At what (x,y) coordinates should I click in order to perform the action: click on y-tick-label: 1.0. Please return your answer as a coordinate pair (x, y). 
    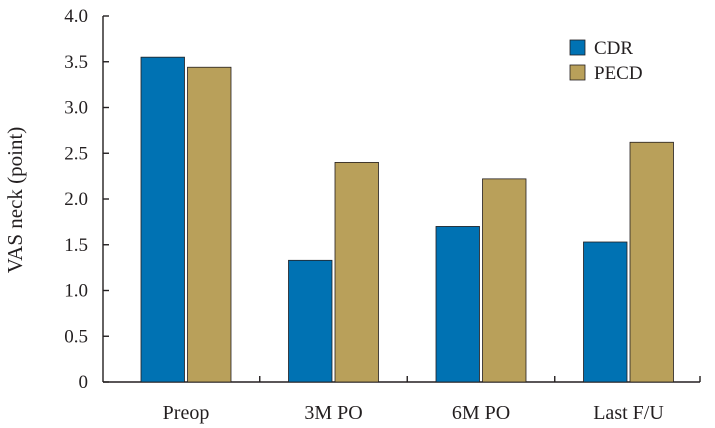
    Looking at the image, I should click on (76, 291).